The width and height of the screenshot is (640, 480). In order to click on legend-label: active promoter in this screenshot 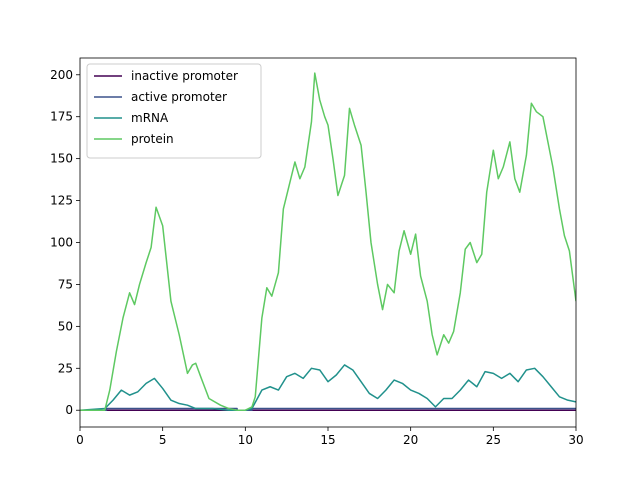, I will do `click(179, 97)`.